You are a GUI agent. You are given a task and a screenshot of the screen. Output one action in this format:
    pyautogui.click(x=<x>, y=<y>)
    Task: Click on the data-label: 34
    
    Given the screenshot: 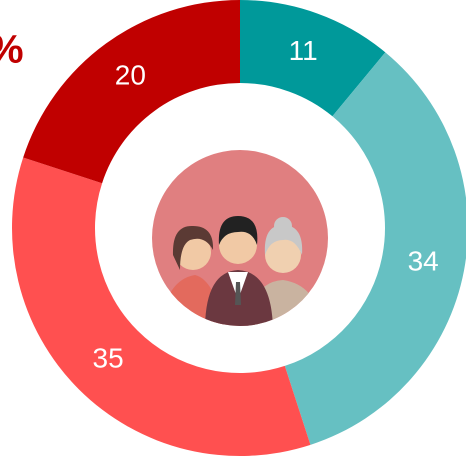 What is the action you would take?
    pyautogui.click(x=423, y=260)
    